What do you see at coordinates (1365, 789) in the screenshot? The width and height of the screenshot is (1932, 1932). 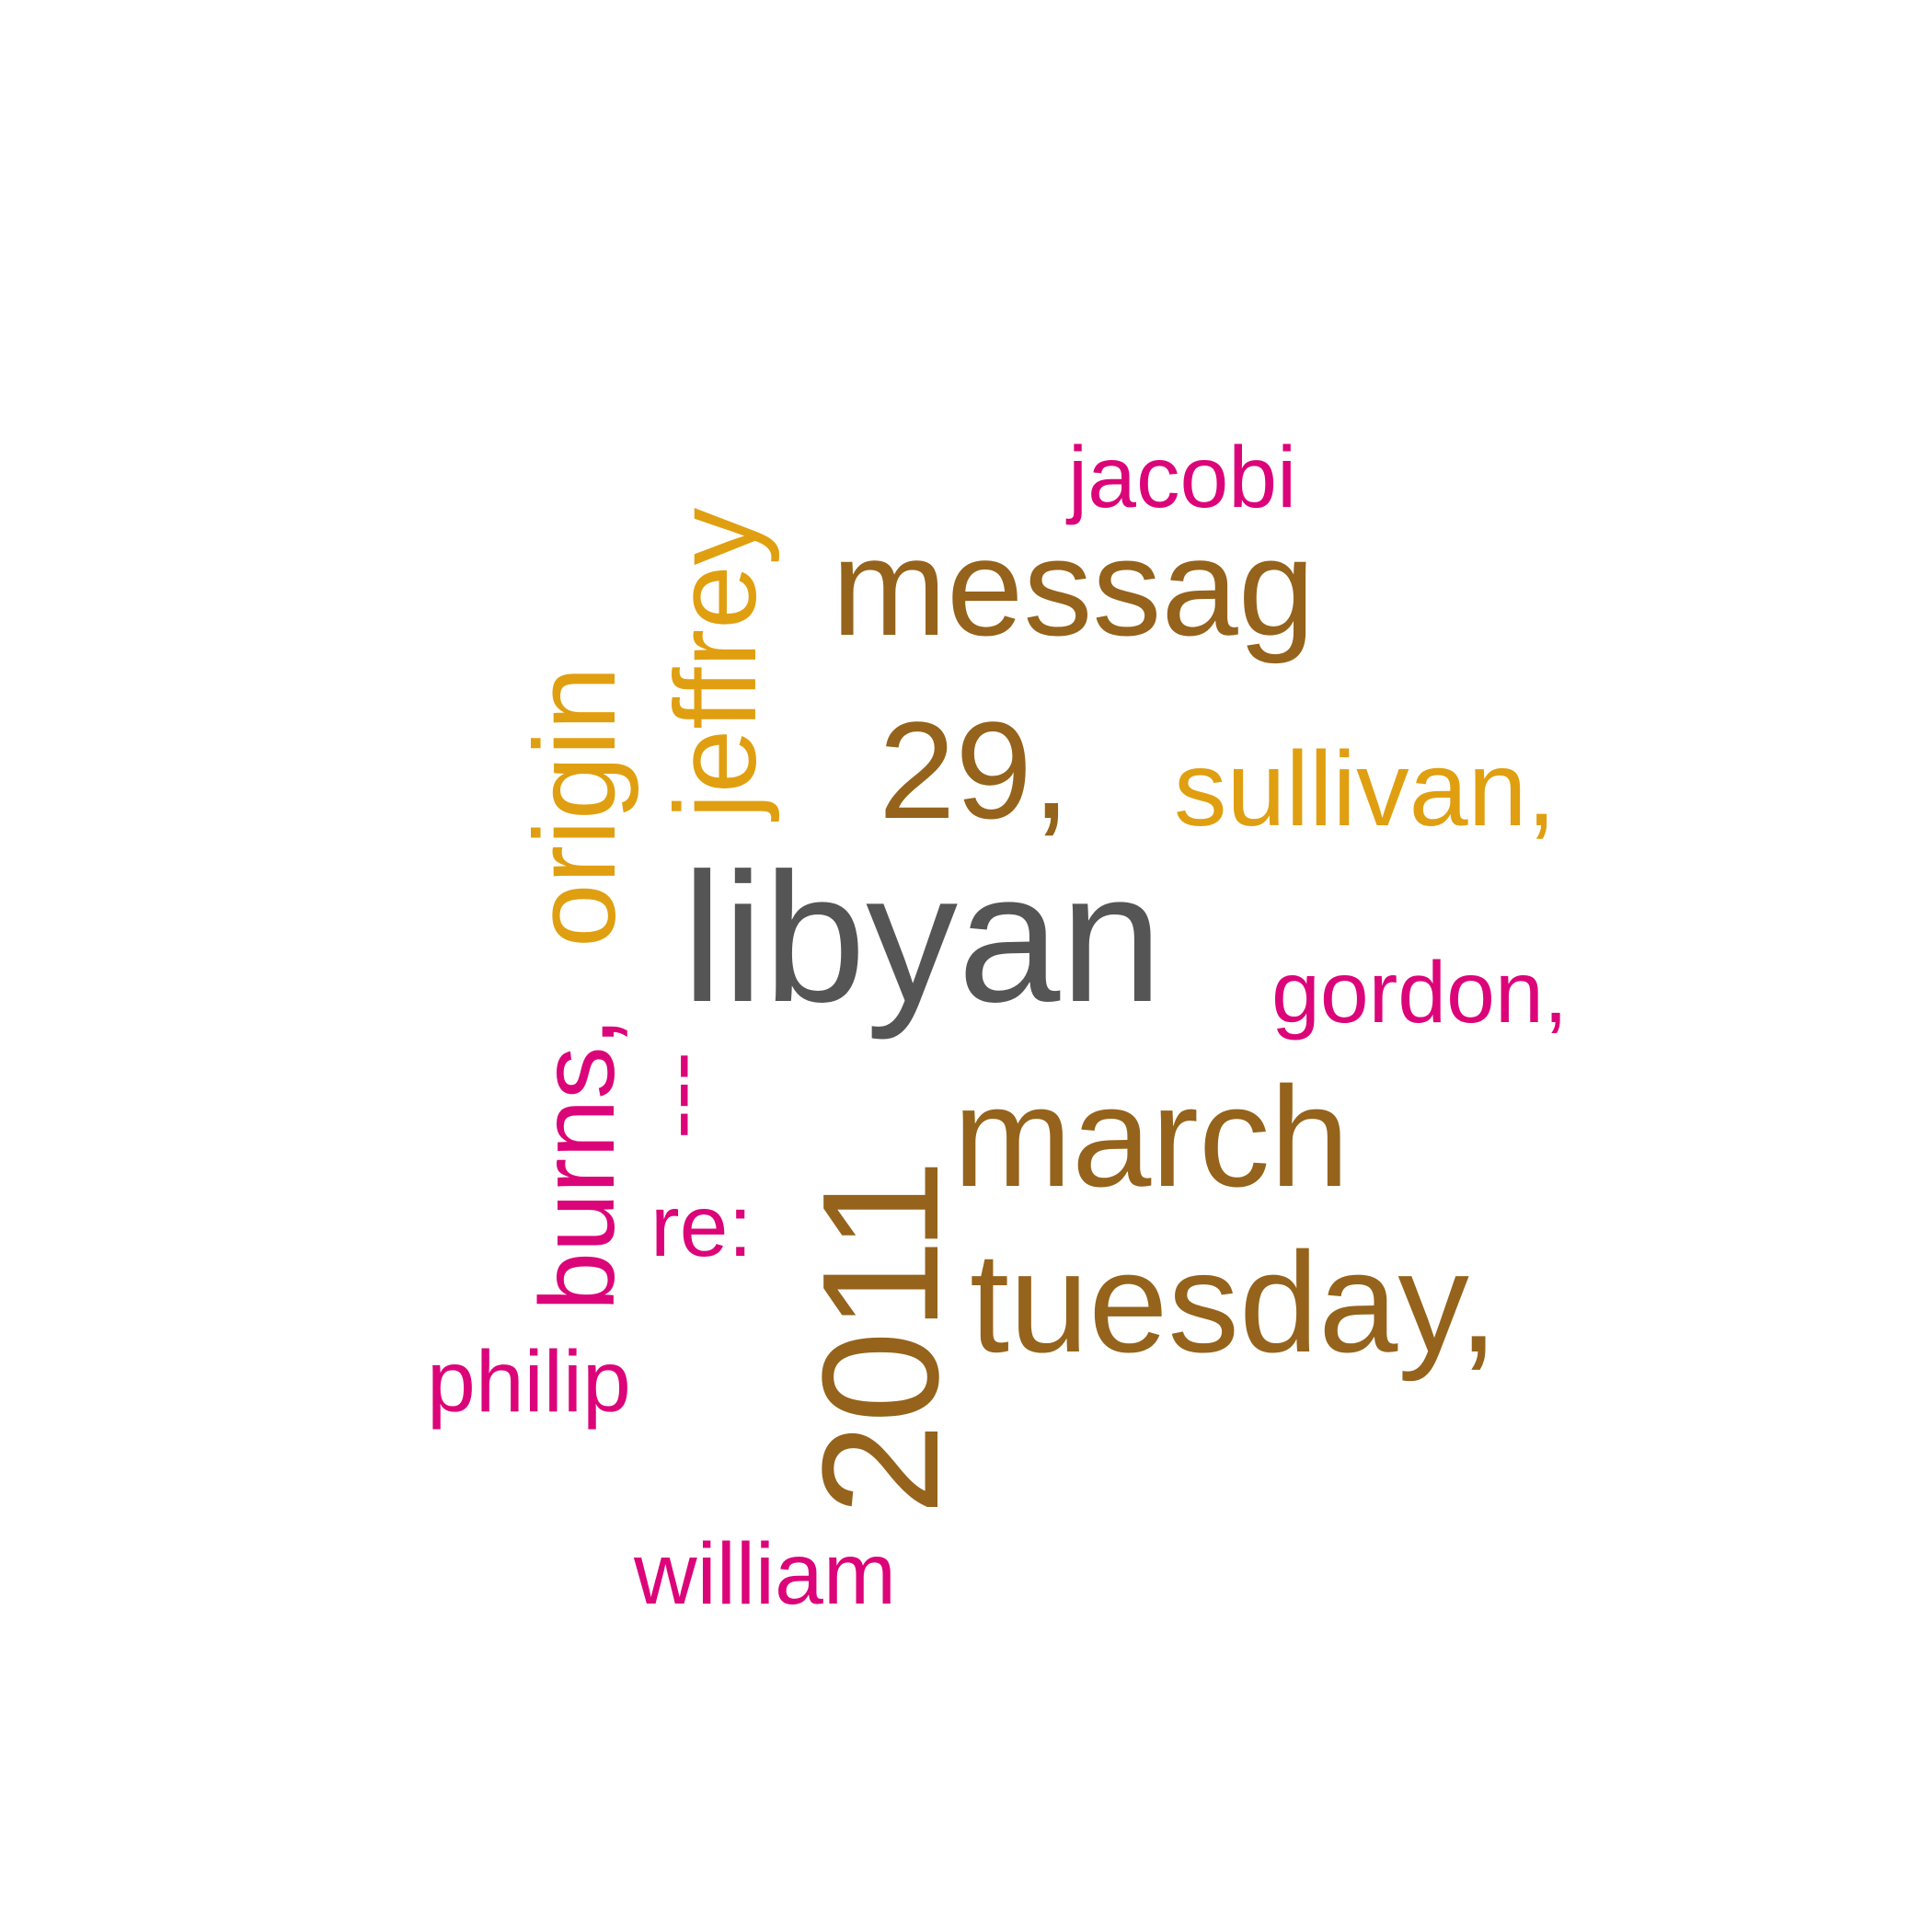 I see `word-sullivan: sullivan,` at bounding box center [1365, 789].